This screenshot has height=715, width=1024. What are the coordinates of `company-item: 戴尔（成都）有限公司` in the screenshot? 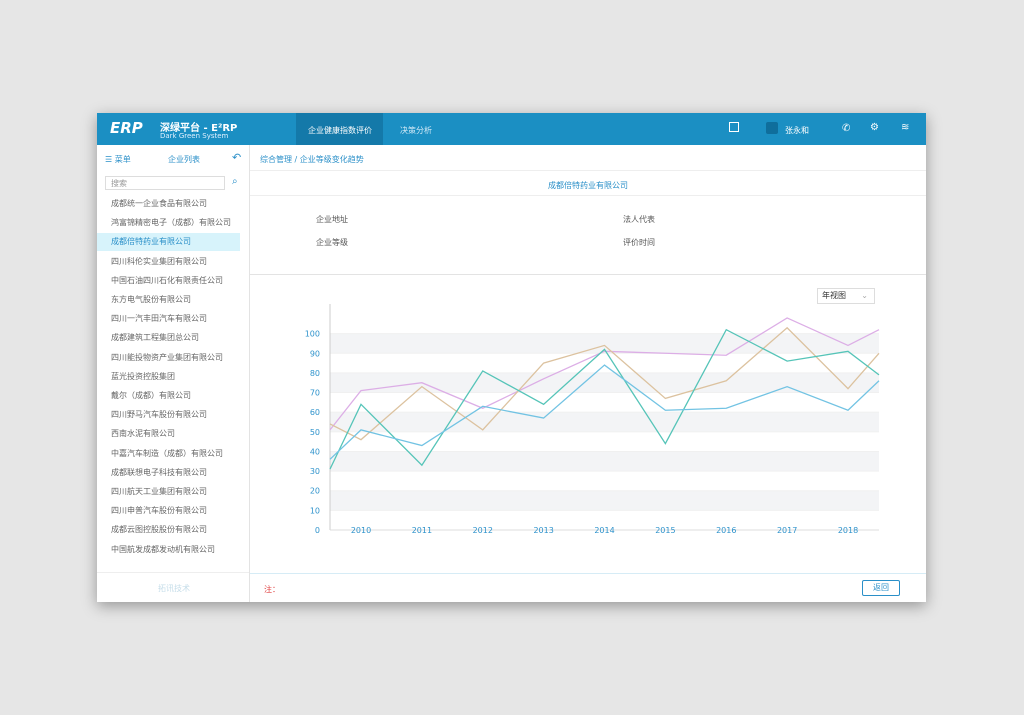 It's located at (151, 395).